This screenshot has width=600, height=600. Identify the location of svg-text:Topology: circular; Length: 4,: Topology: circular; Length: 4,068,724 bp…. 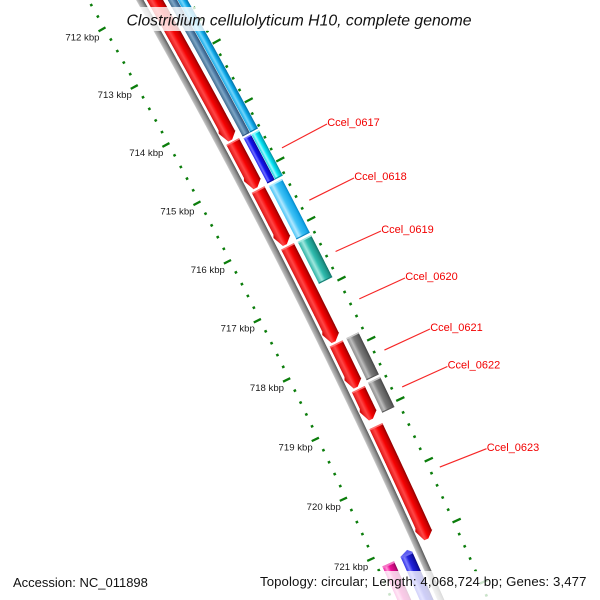
(423, 581).